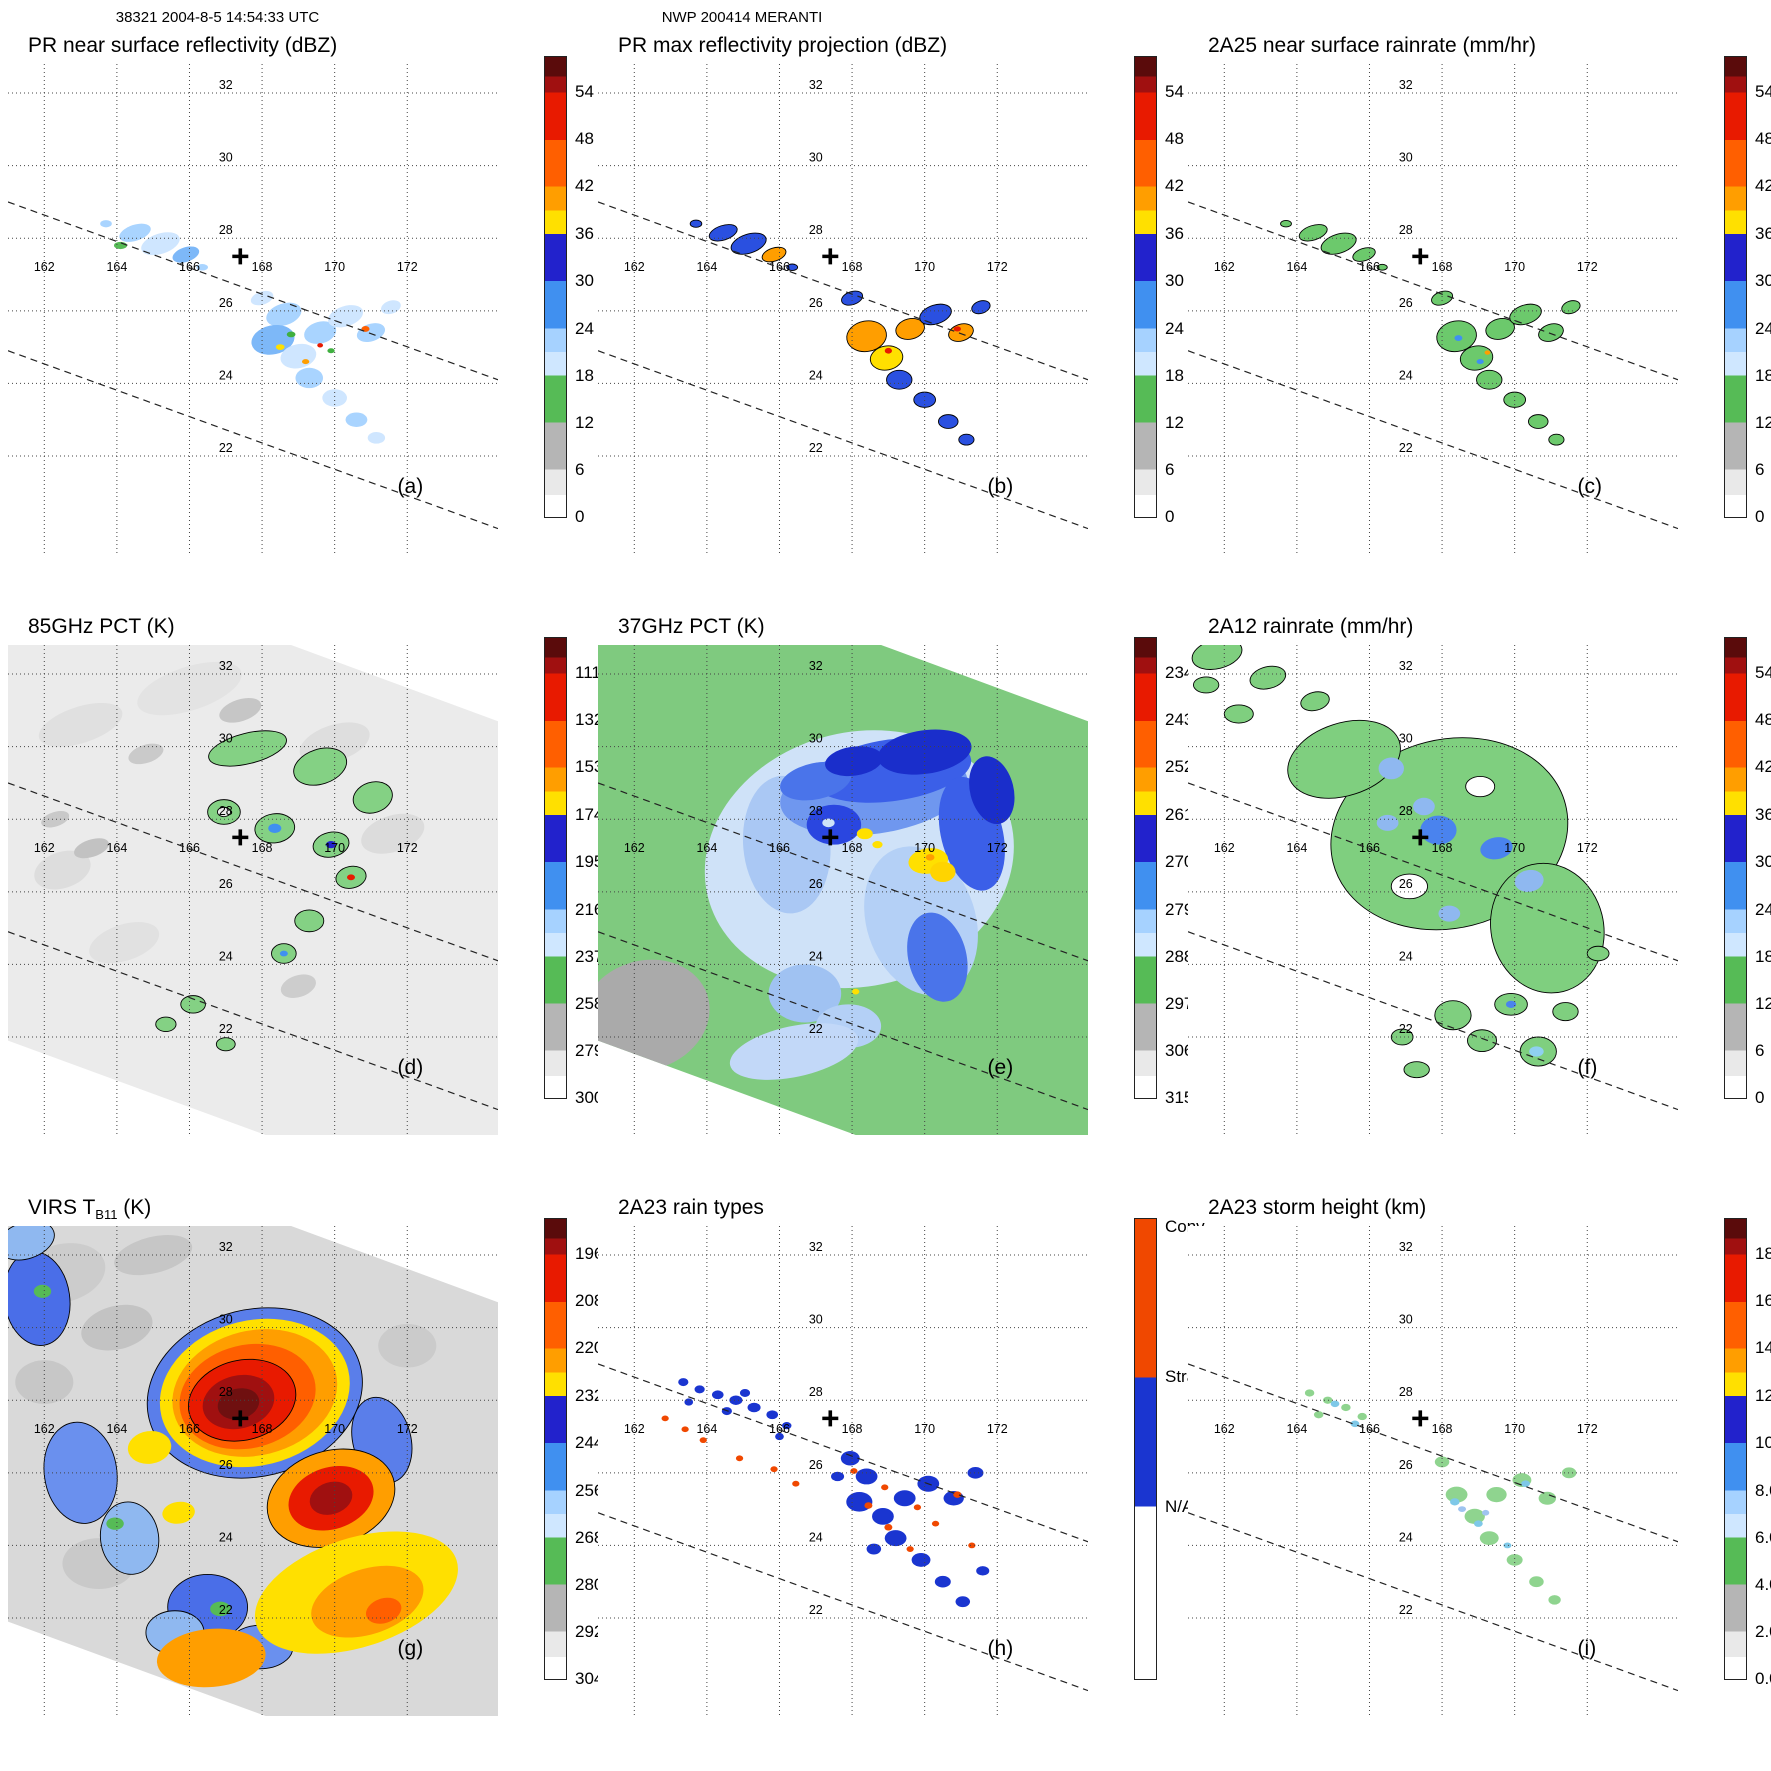 The image size is (1771, 1771). I want to click on colorbar-tick-label: 306, so click(1179, 1051).